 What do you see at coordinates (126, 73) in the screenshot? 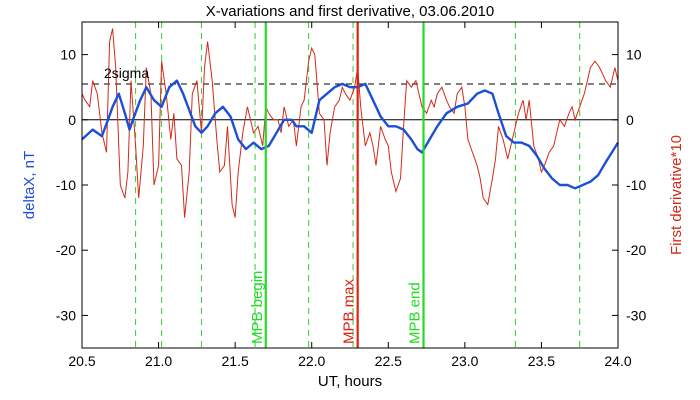
I see `sigma-label: 2sigma` at bounding box center [126, 73].